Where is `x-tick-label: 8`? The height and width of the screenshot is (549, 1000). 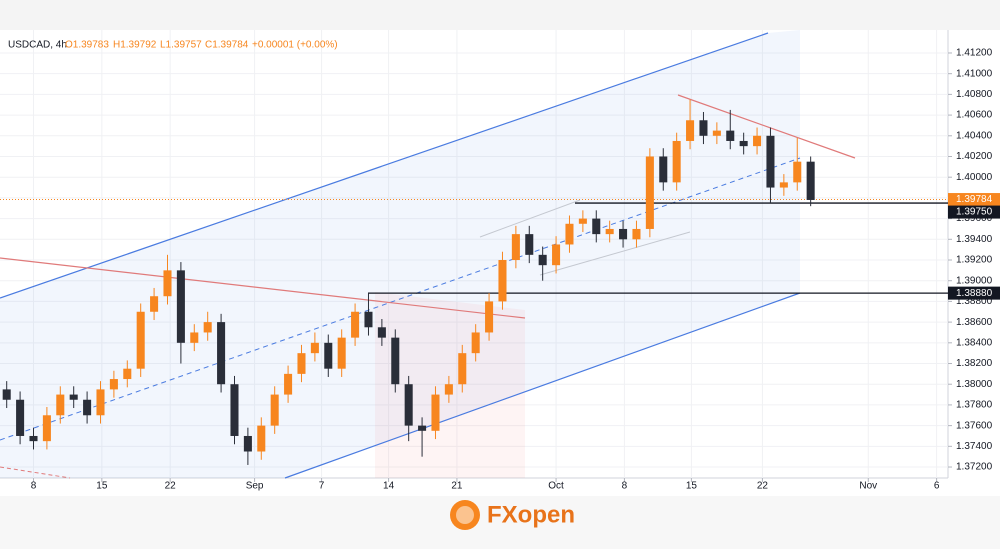
x-tick-label: 8 is located at coordinates (625, 486).